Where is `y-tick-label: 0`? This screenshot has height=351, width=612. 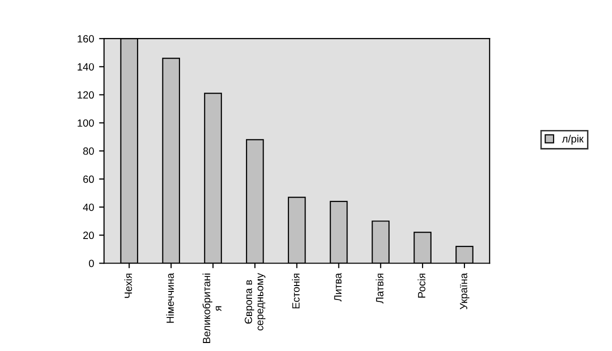
y-tick-label: 0 is located at coordinates (91, 264).